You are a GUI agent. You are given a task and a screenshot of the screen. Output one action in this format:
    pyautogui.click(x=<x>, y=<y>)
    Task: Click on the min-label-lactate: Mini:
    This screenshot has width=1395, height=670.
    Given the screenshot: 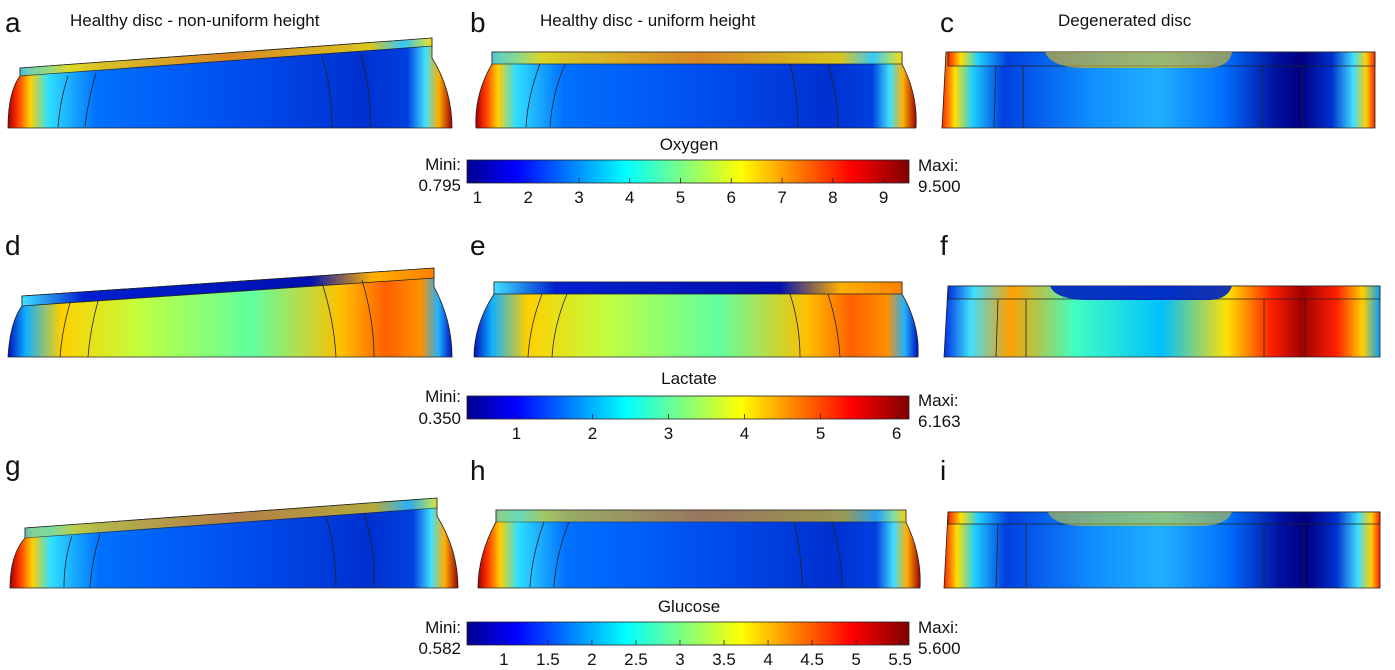 What is the action you would take?
    pyautogui.click(x=443, y=396)
    